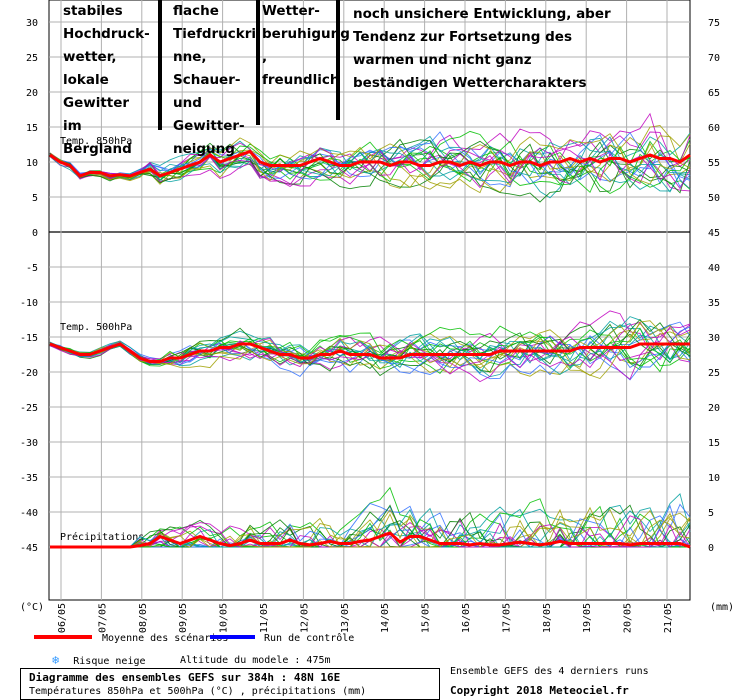 This screenshot has width=740, height=700. Describe the element at coordinates (32, 163) in the screenshot. I see `left-tick-label: 10` at that location.